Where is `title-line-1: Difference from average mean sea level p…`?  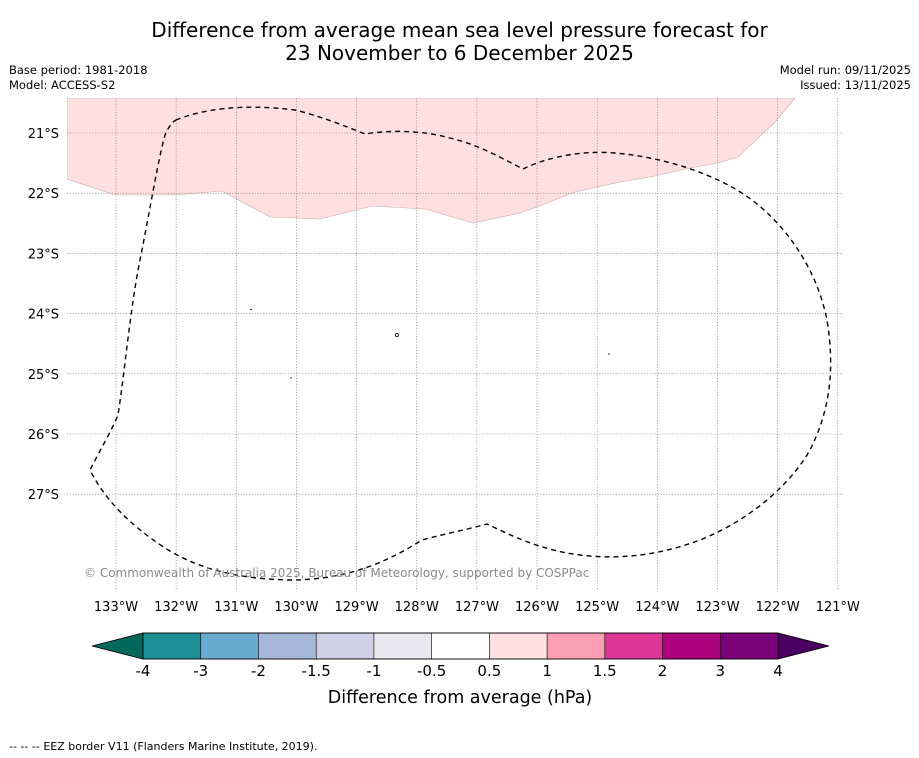 title-line-1: Difference from average mean sea level p… is located at coordinates (459, 30).